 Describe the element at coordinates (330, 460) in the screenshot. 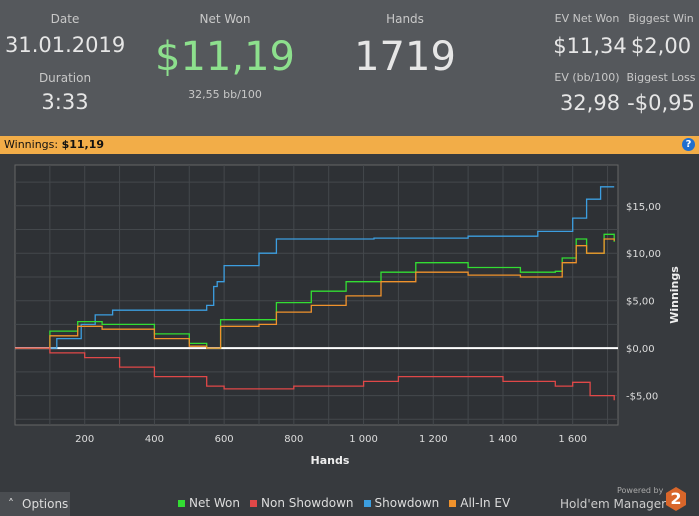

I see `x-axis-label: Hands` at that location.